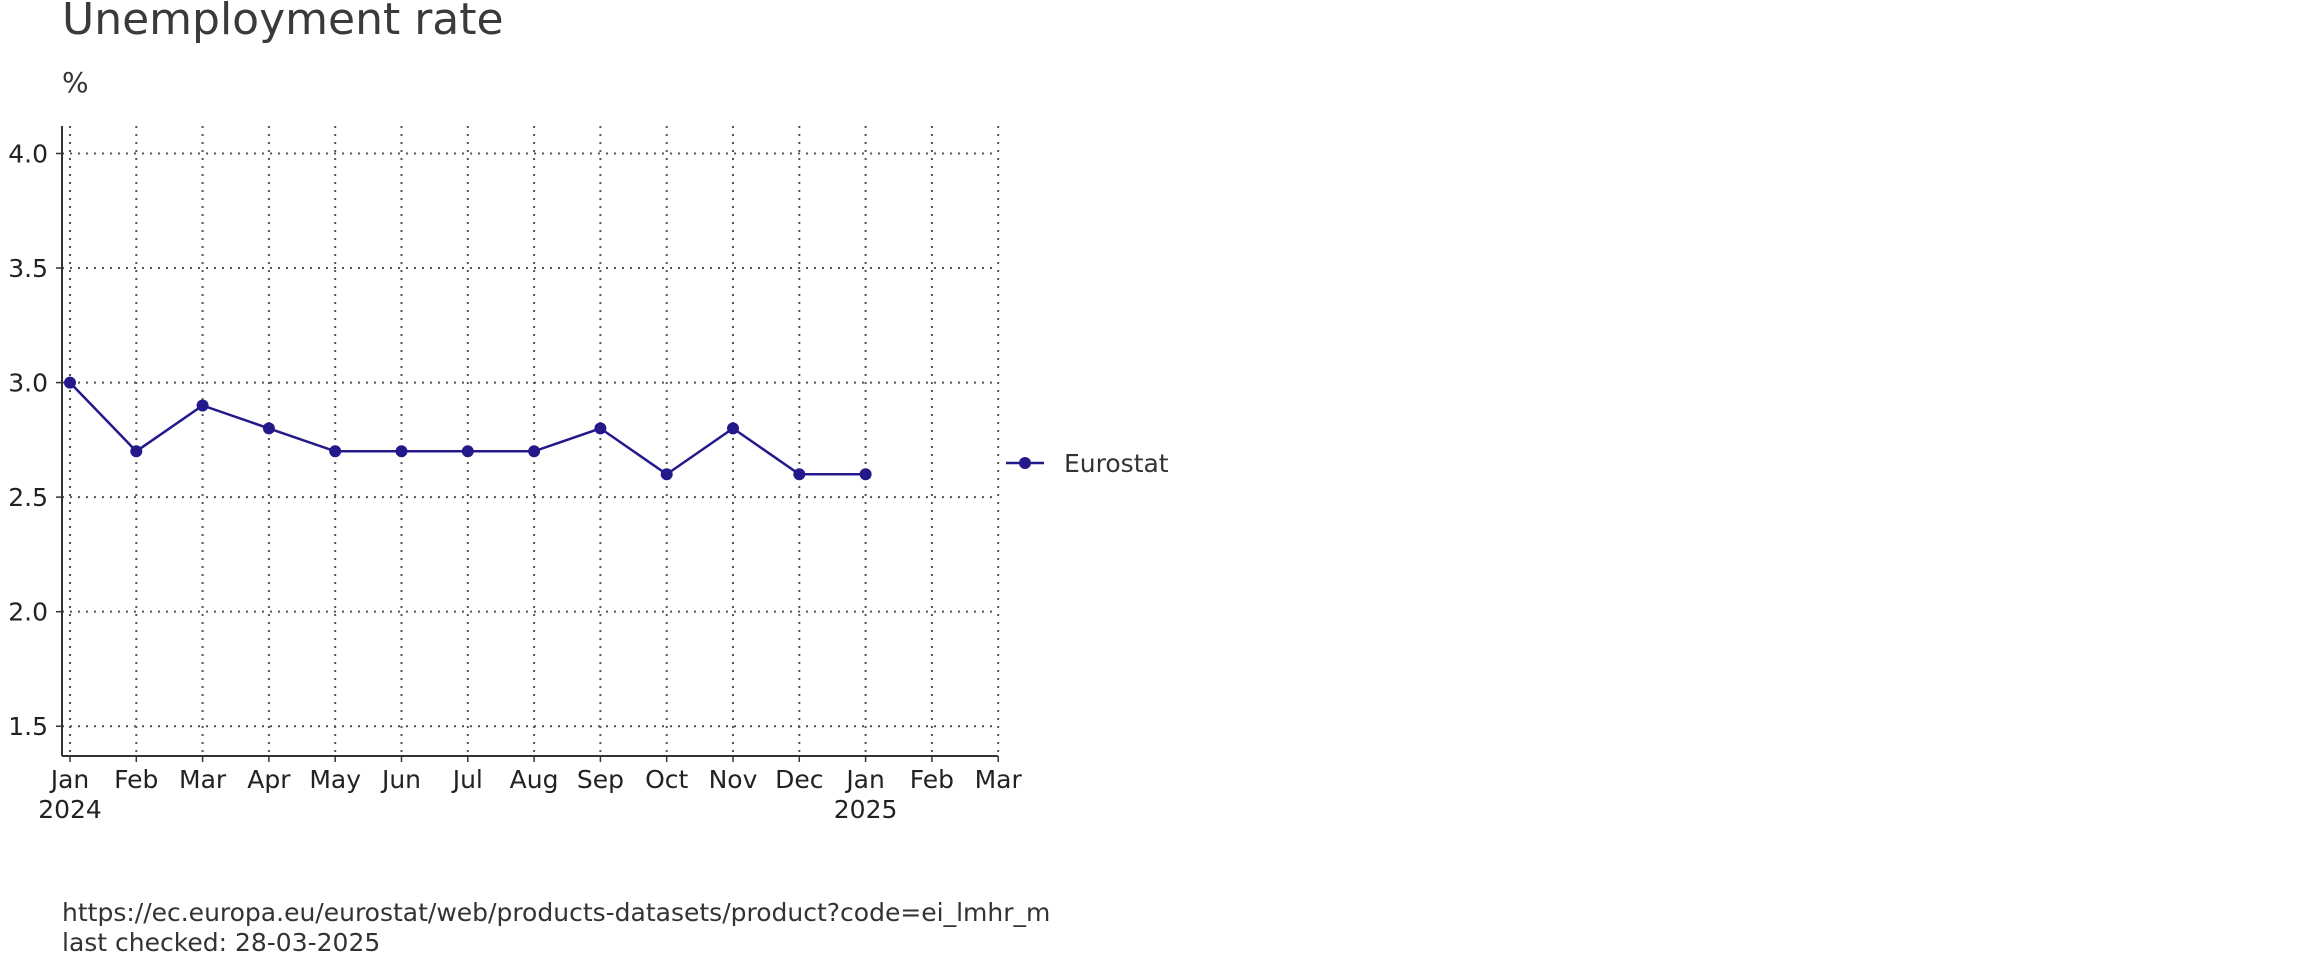 Image resolution: width=2304 pixels, height=960 pixels. Describe the element at coordinates (400, 779) in the screenshot. I see `x-tick-label: Jun` at that location.